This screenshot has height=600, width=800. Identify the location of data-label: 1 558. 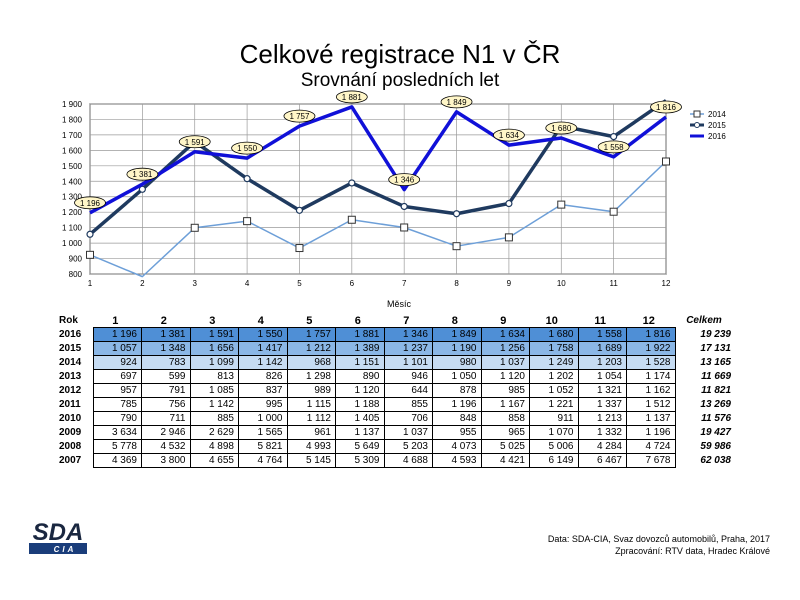
(614, 147).